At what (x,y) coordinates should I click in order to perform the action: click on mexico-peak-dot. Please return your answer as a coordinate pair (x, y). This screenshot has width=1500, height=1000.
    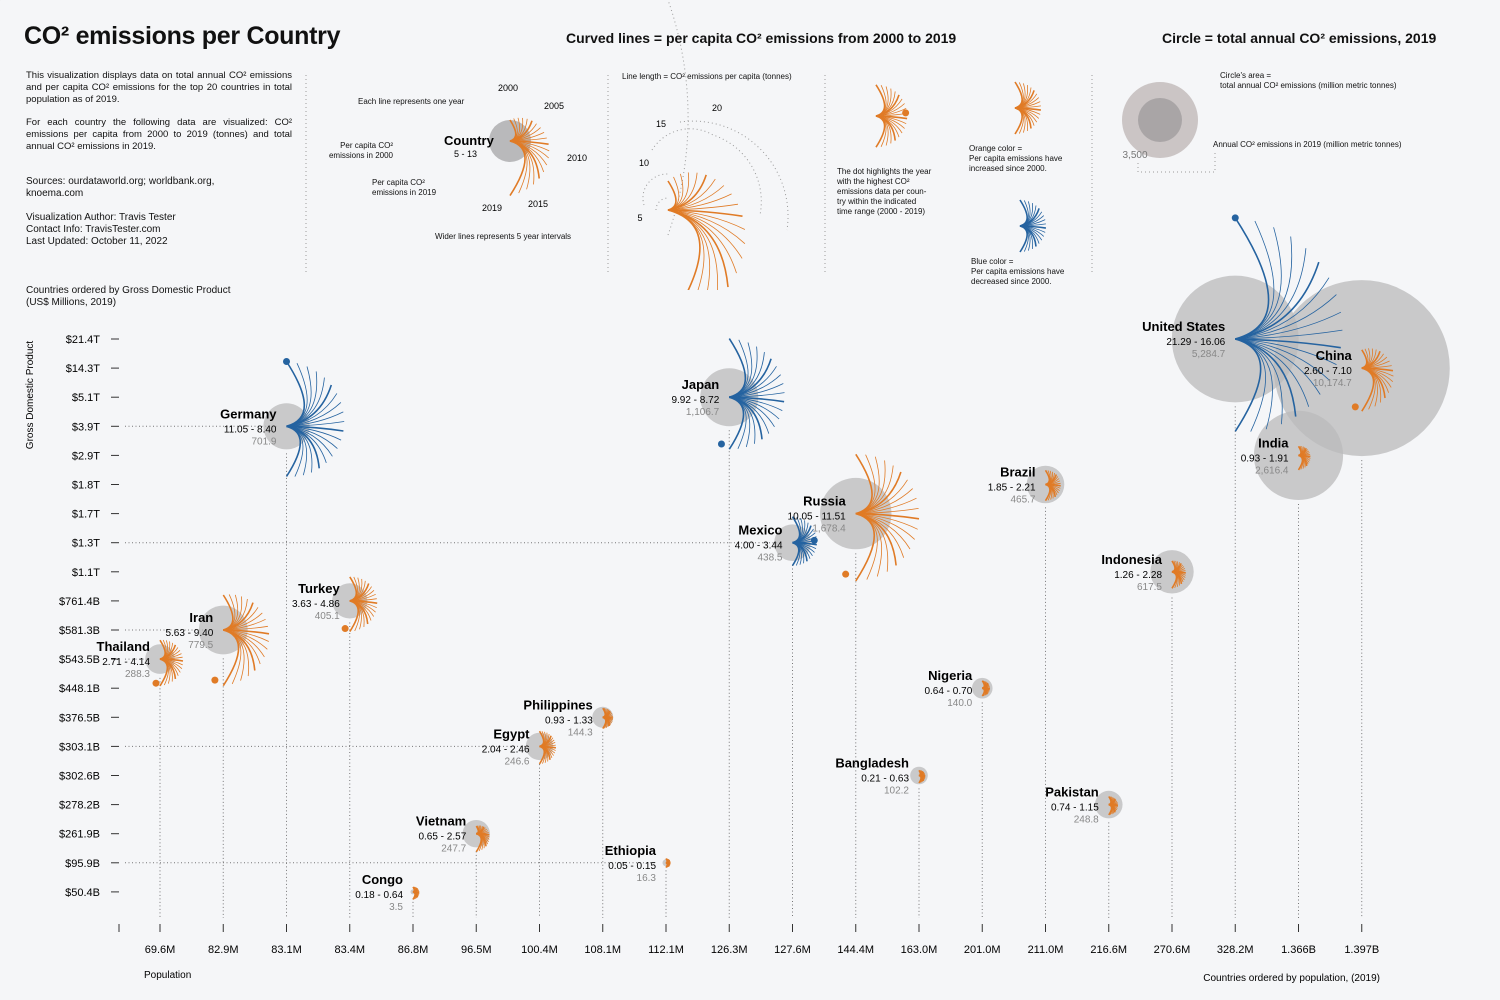
    Looking at the image, I should click on (814, 540).